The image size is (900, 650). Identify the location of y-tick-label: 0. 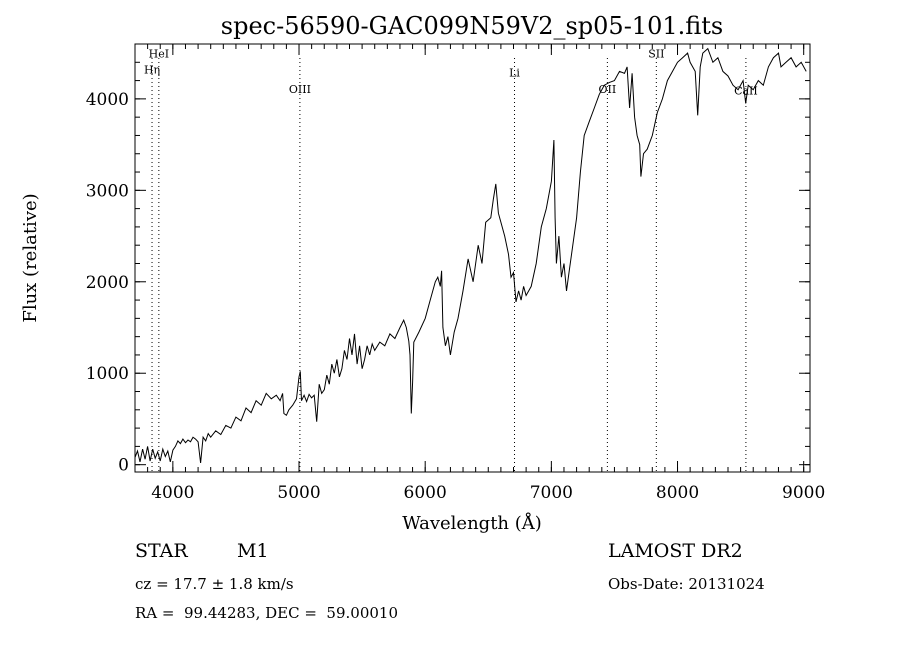
(123, 466).